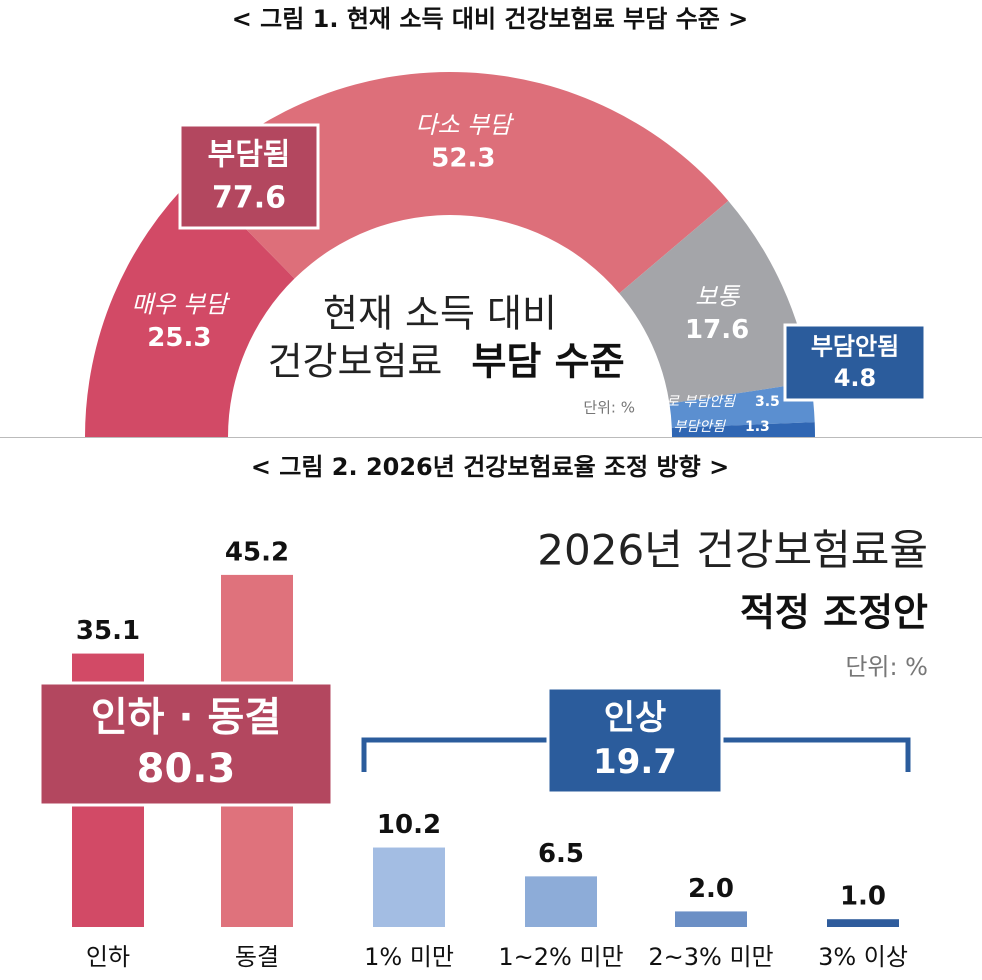  Describe the element at coordinates (757, 427) in the screenshot. I see `label: 1.3` at that location.